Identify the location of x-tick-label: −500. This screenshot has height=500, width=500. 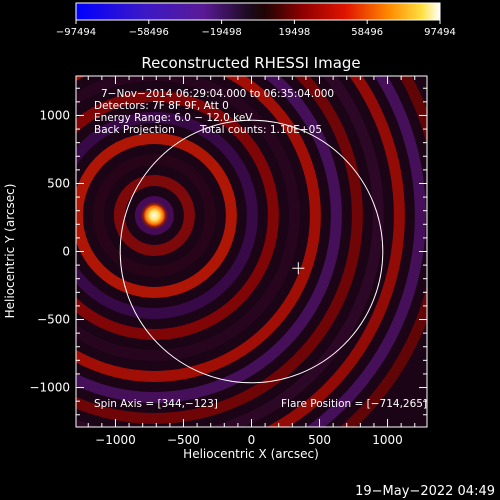
(183, 440).